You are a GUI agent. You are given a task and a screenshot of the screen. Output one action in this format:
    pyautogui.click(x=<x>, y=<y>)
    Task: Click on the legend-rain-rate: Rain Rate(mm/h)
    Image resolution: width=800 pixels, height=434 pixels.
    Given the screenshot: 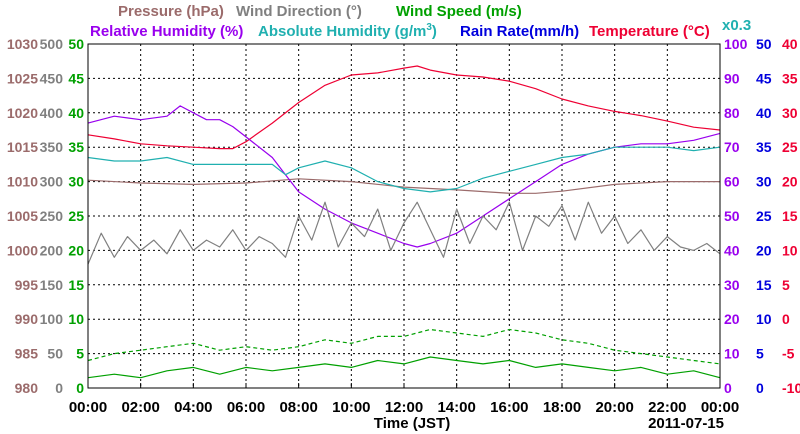 What is the action you would take?
    pyautogui.click(x=519, y=31)
    